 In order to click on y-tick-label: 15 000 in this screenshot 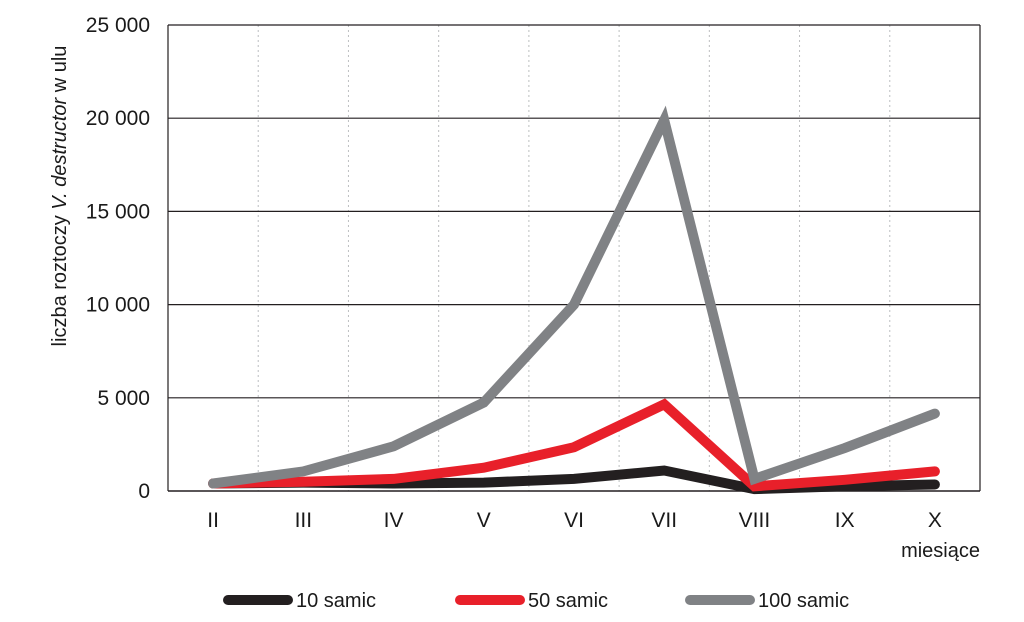, I will do `click(118, 211)`.